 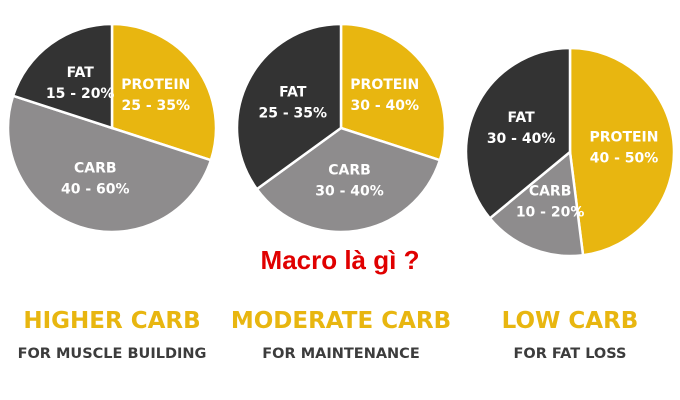 I want to click on slice-label-range: 10 - 20%, so click(x=550, y=212).